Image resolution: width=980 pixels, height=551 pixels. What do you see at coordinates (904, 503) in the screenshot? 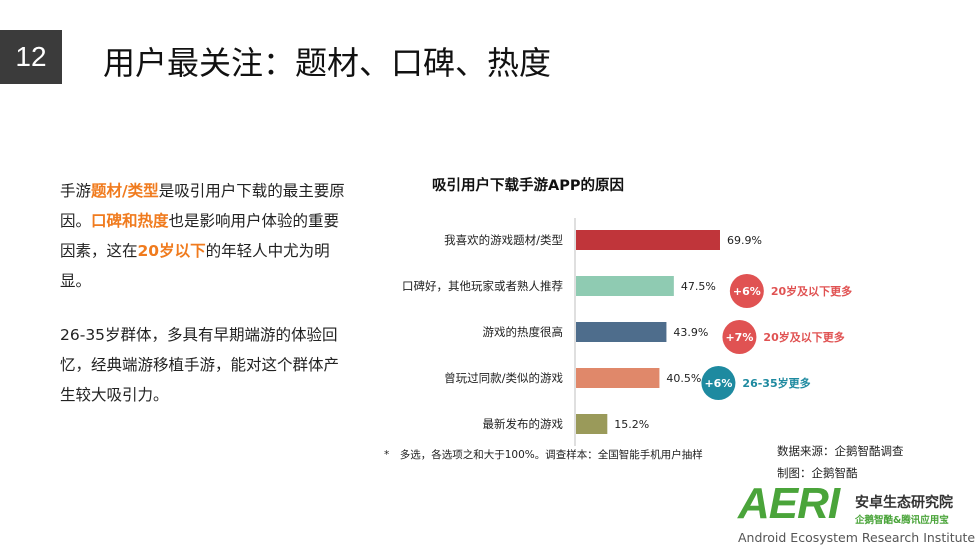
I see `logo-cn-name: 安卓生态研究院` at bounding box center [904, 503].